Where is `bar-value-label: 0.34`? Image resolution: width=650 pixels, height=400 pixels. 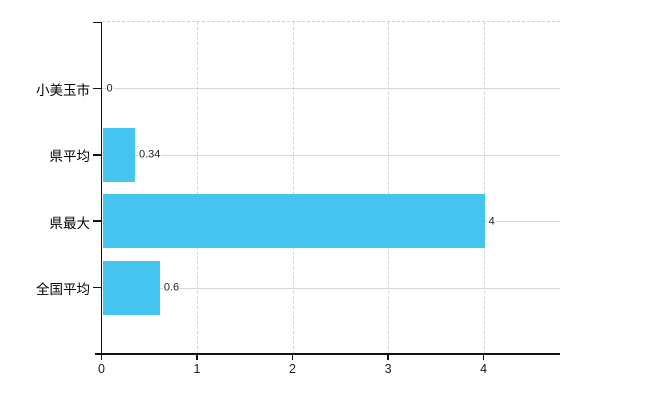
bar-value-label: 0.34 is located at coordinates (149, 155).